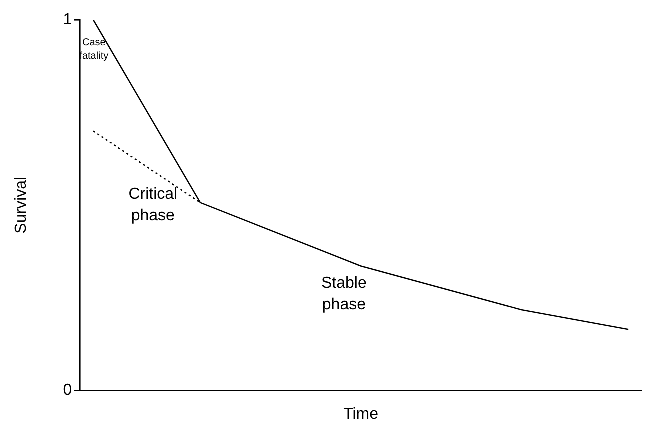 The width and height of the screenshot is (647, 432). I want to click on annotation: Stable phase, so click(344, 294).